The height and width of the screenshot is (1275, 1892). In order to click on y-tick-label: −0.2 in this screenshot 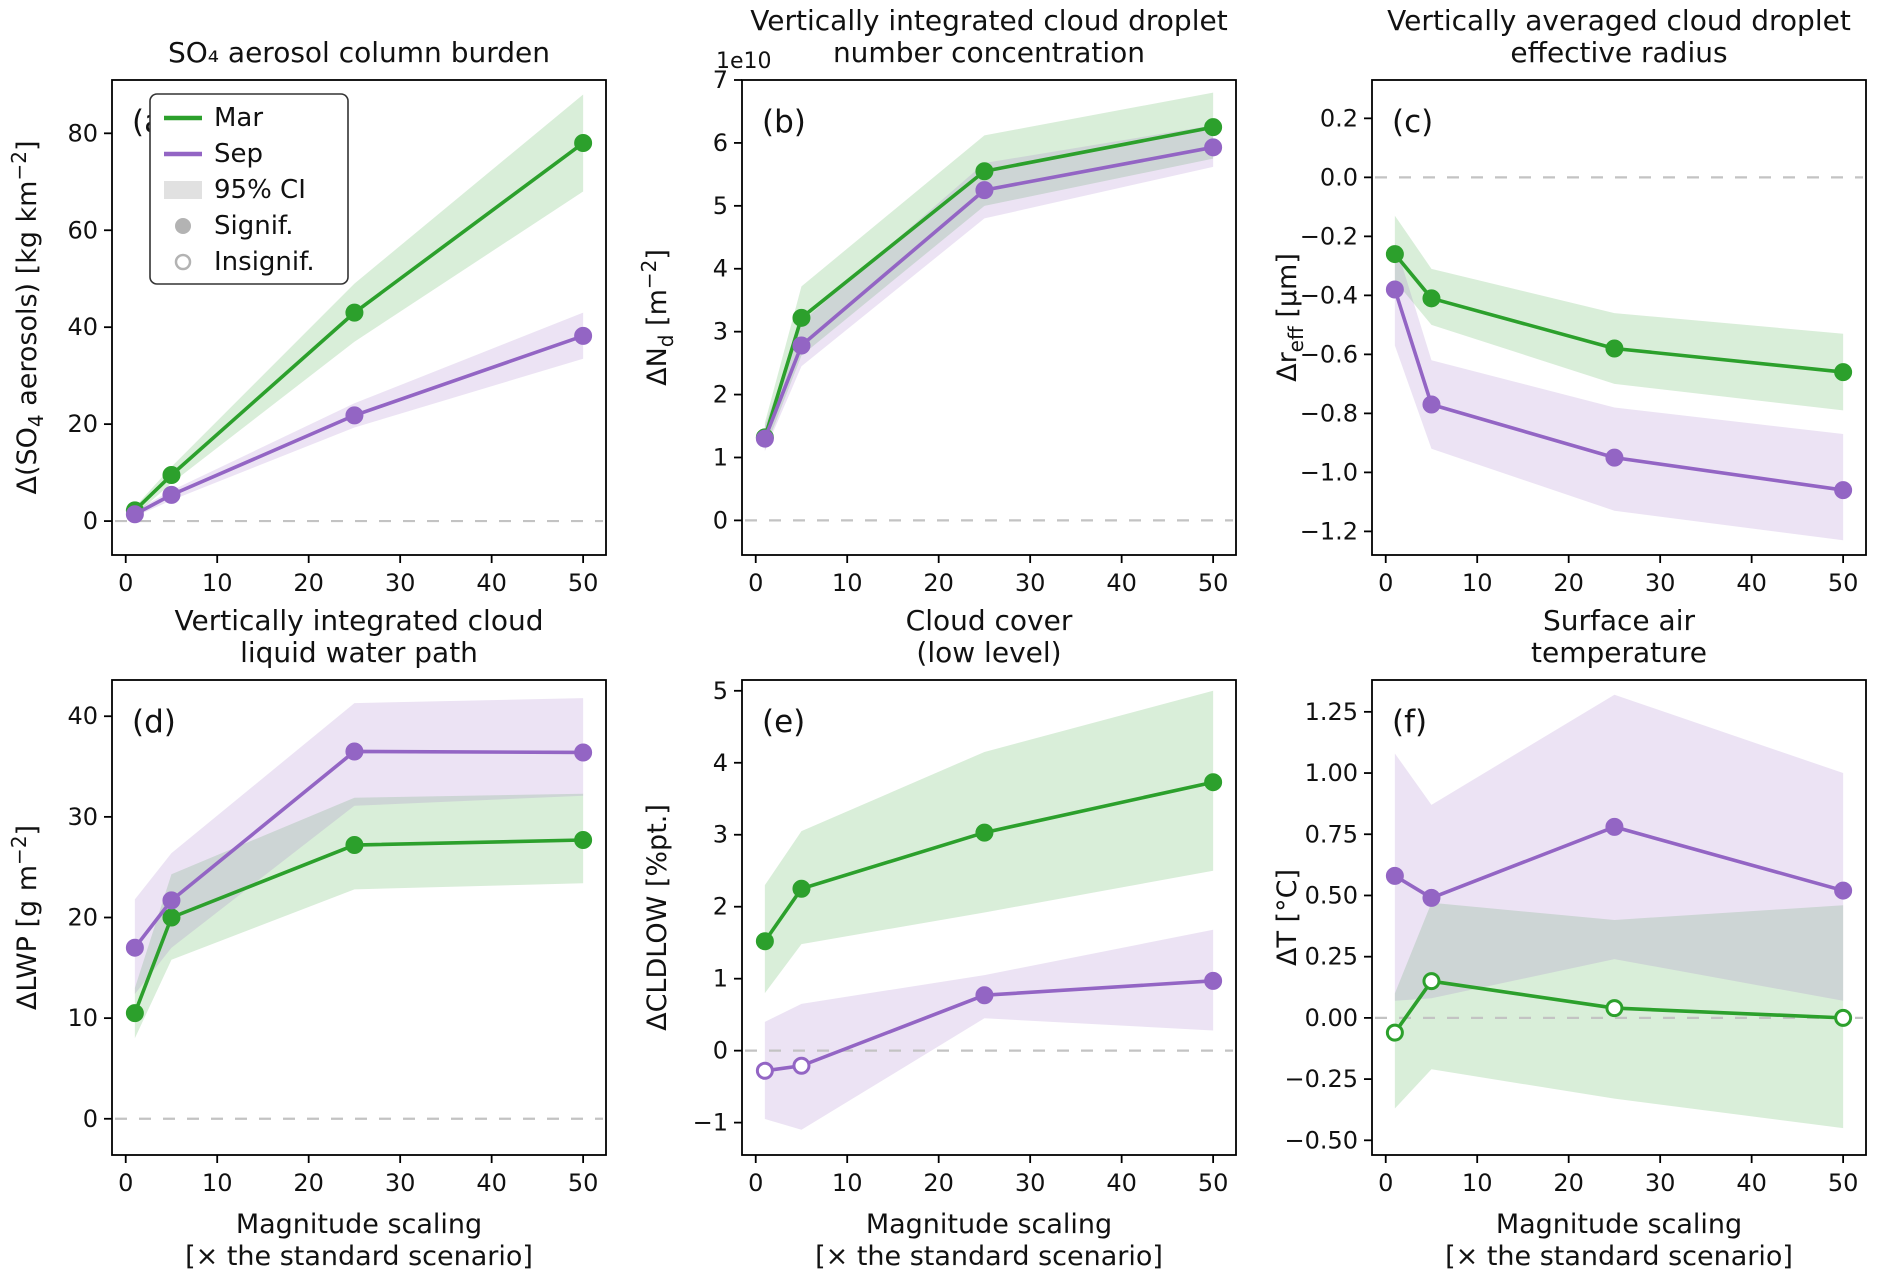, I will do `click(1329, 236)`.